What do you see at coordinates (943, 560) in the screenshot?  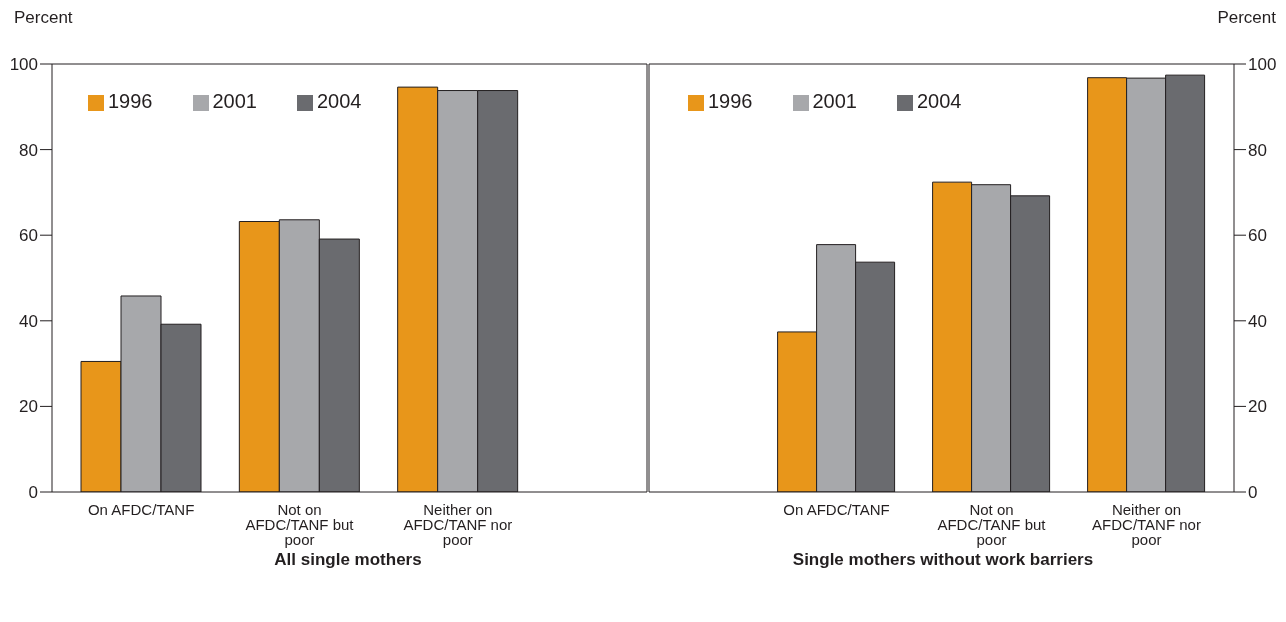 I see `x-axis-title: Single mothers without work barriers` at bounding box center [943, 560].